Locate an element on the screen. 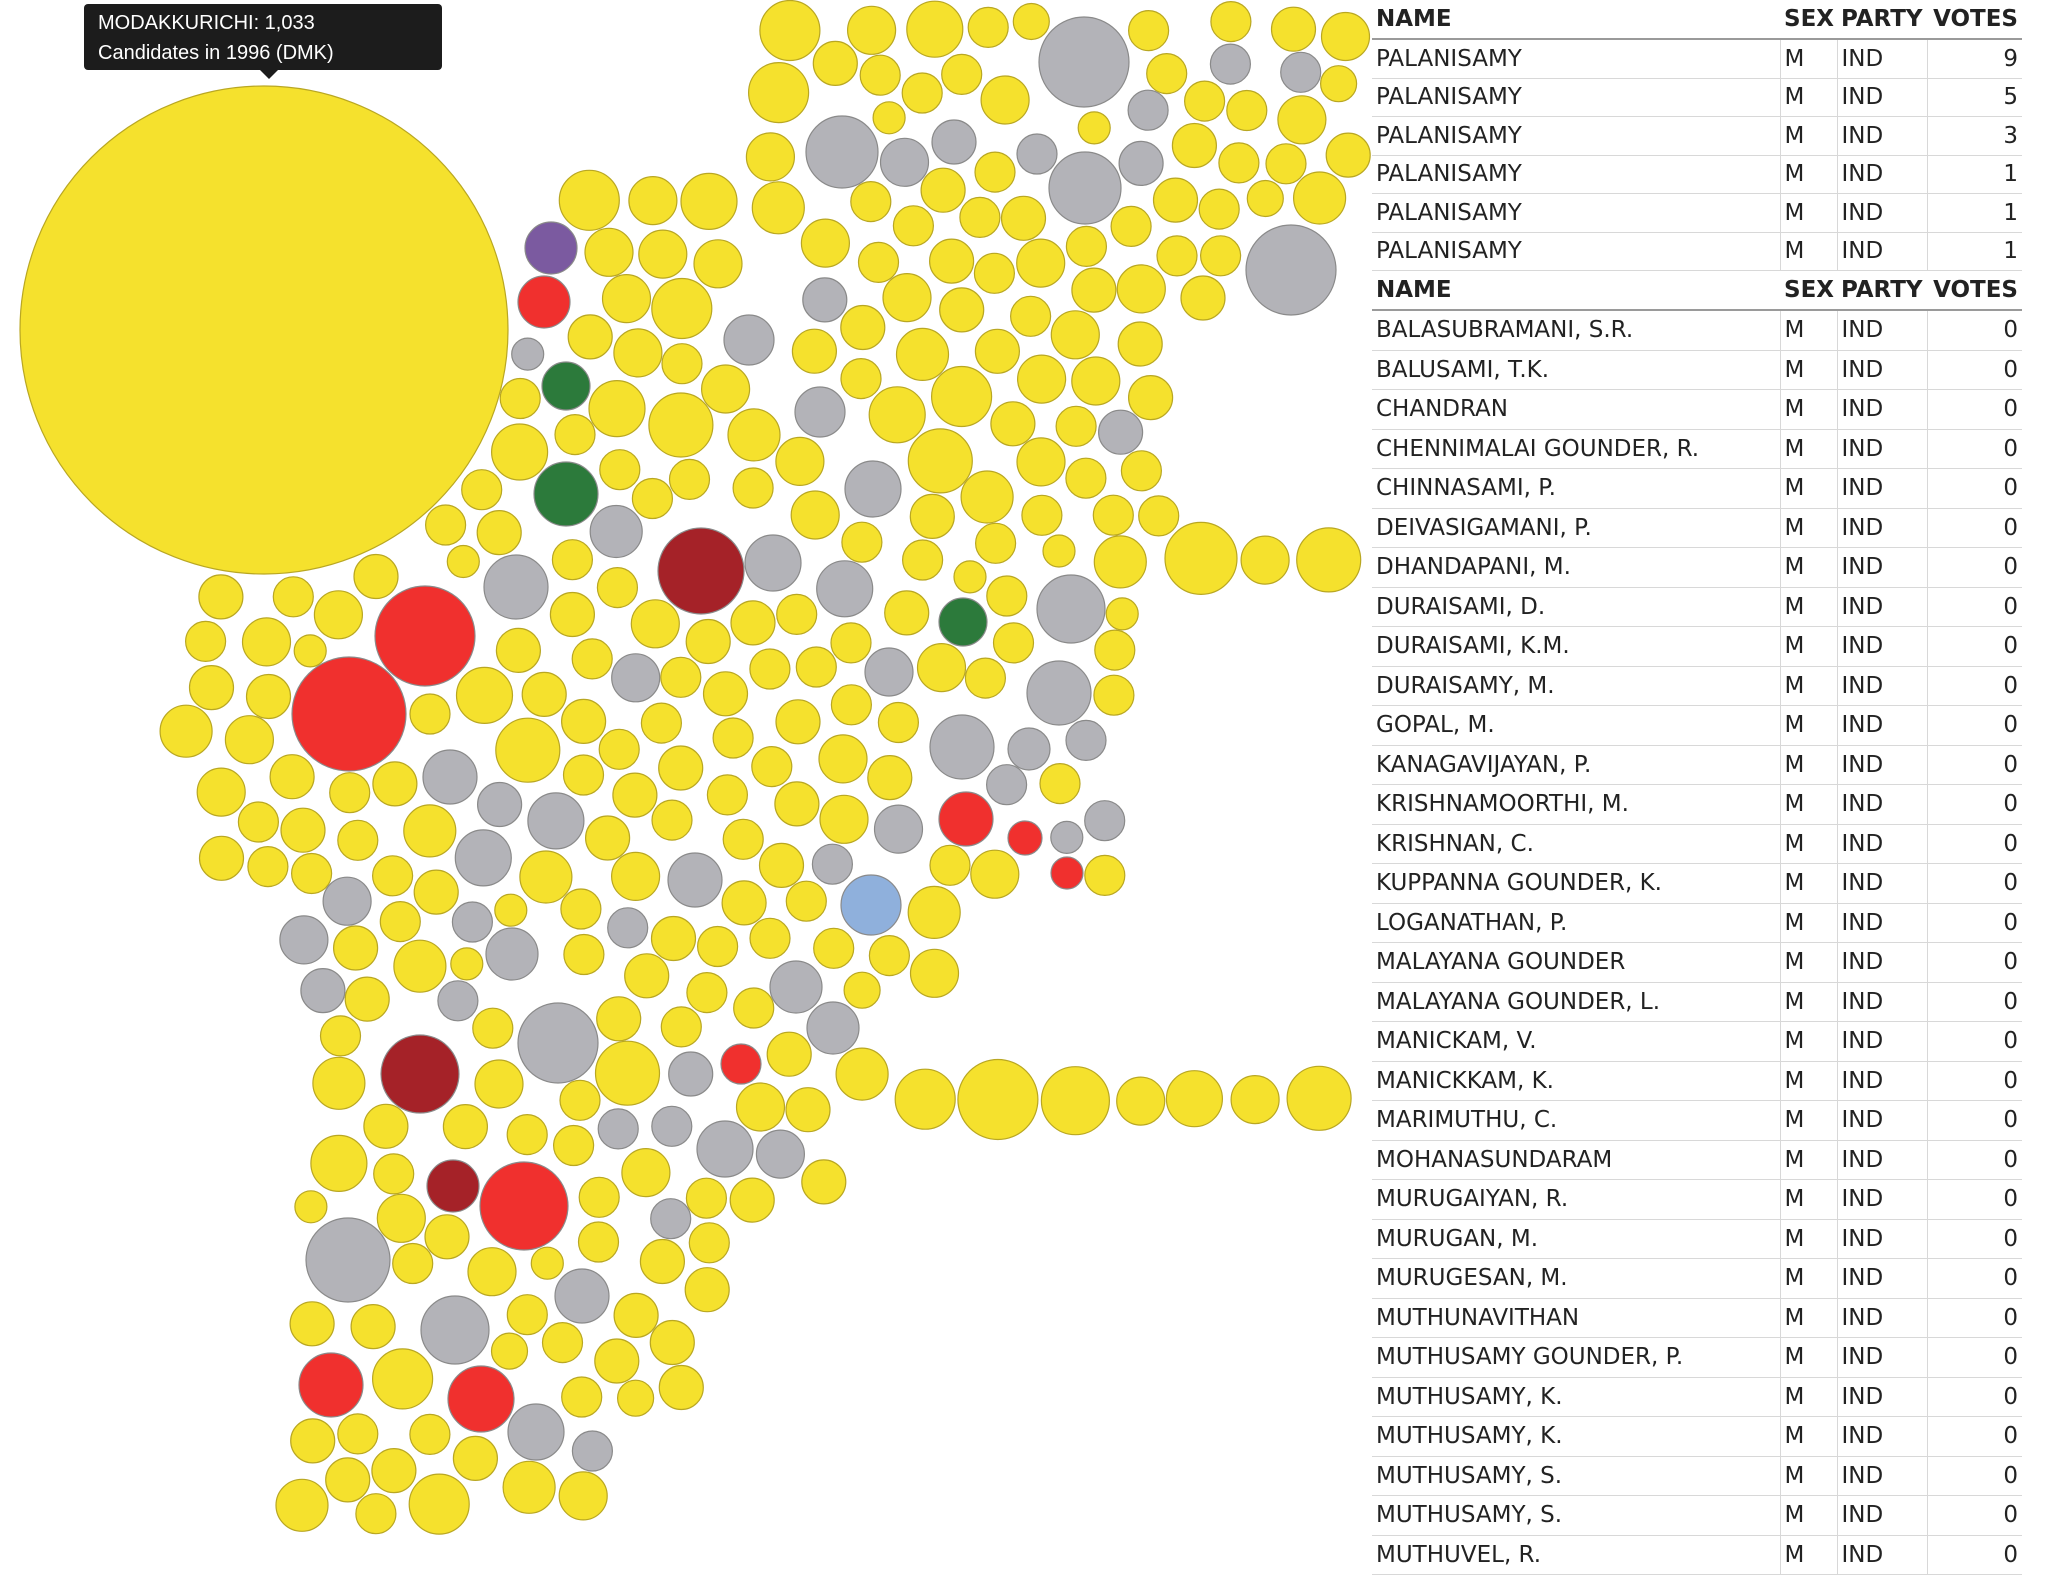 This screenshot has height=1575, width=2048. header-name: NAME is located at coordinates (1576, 291).